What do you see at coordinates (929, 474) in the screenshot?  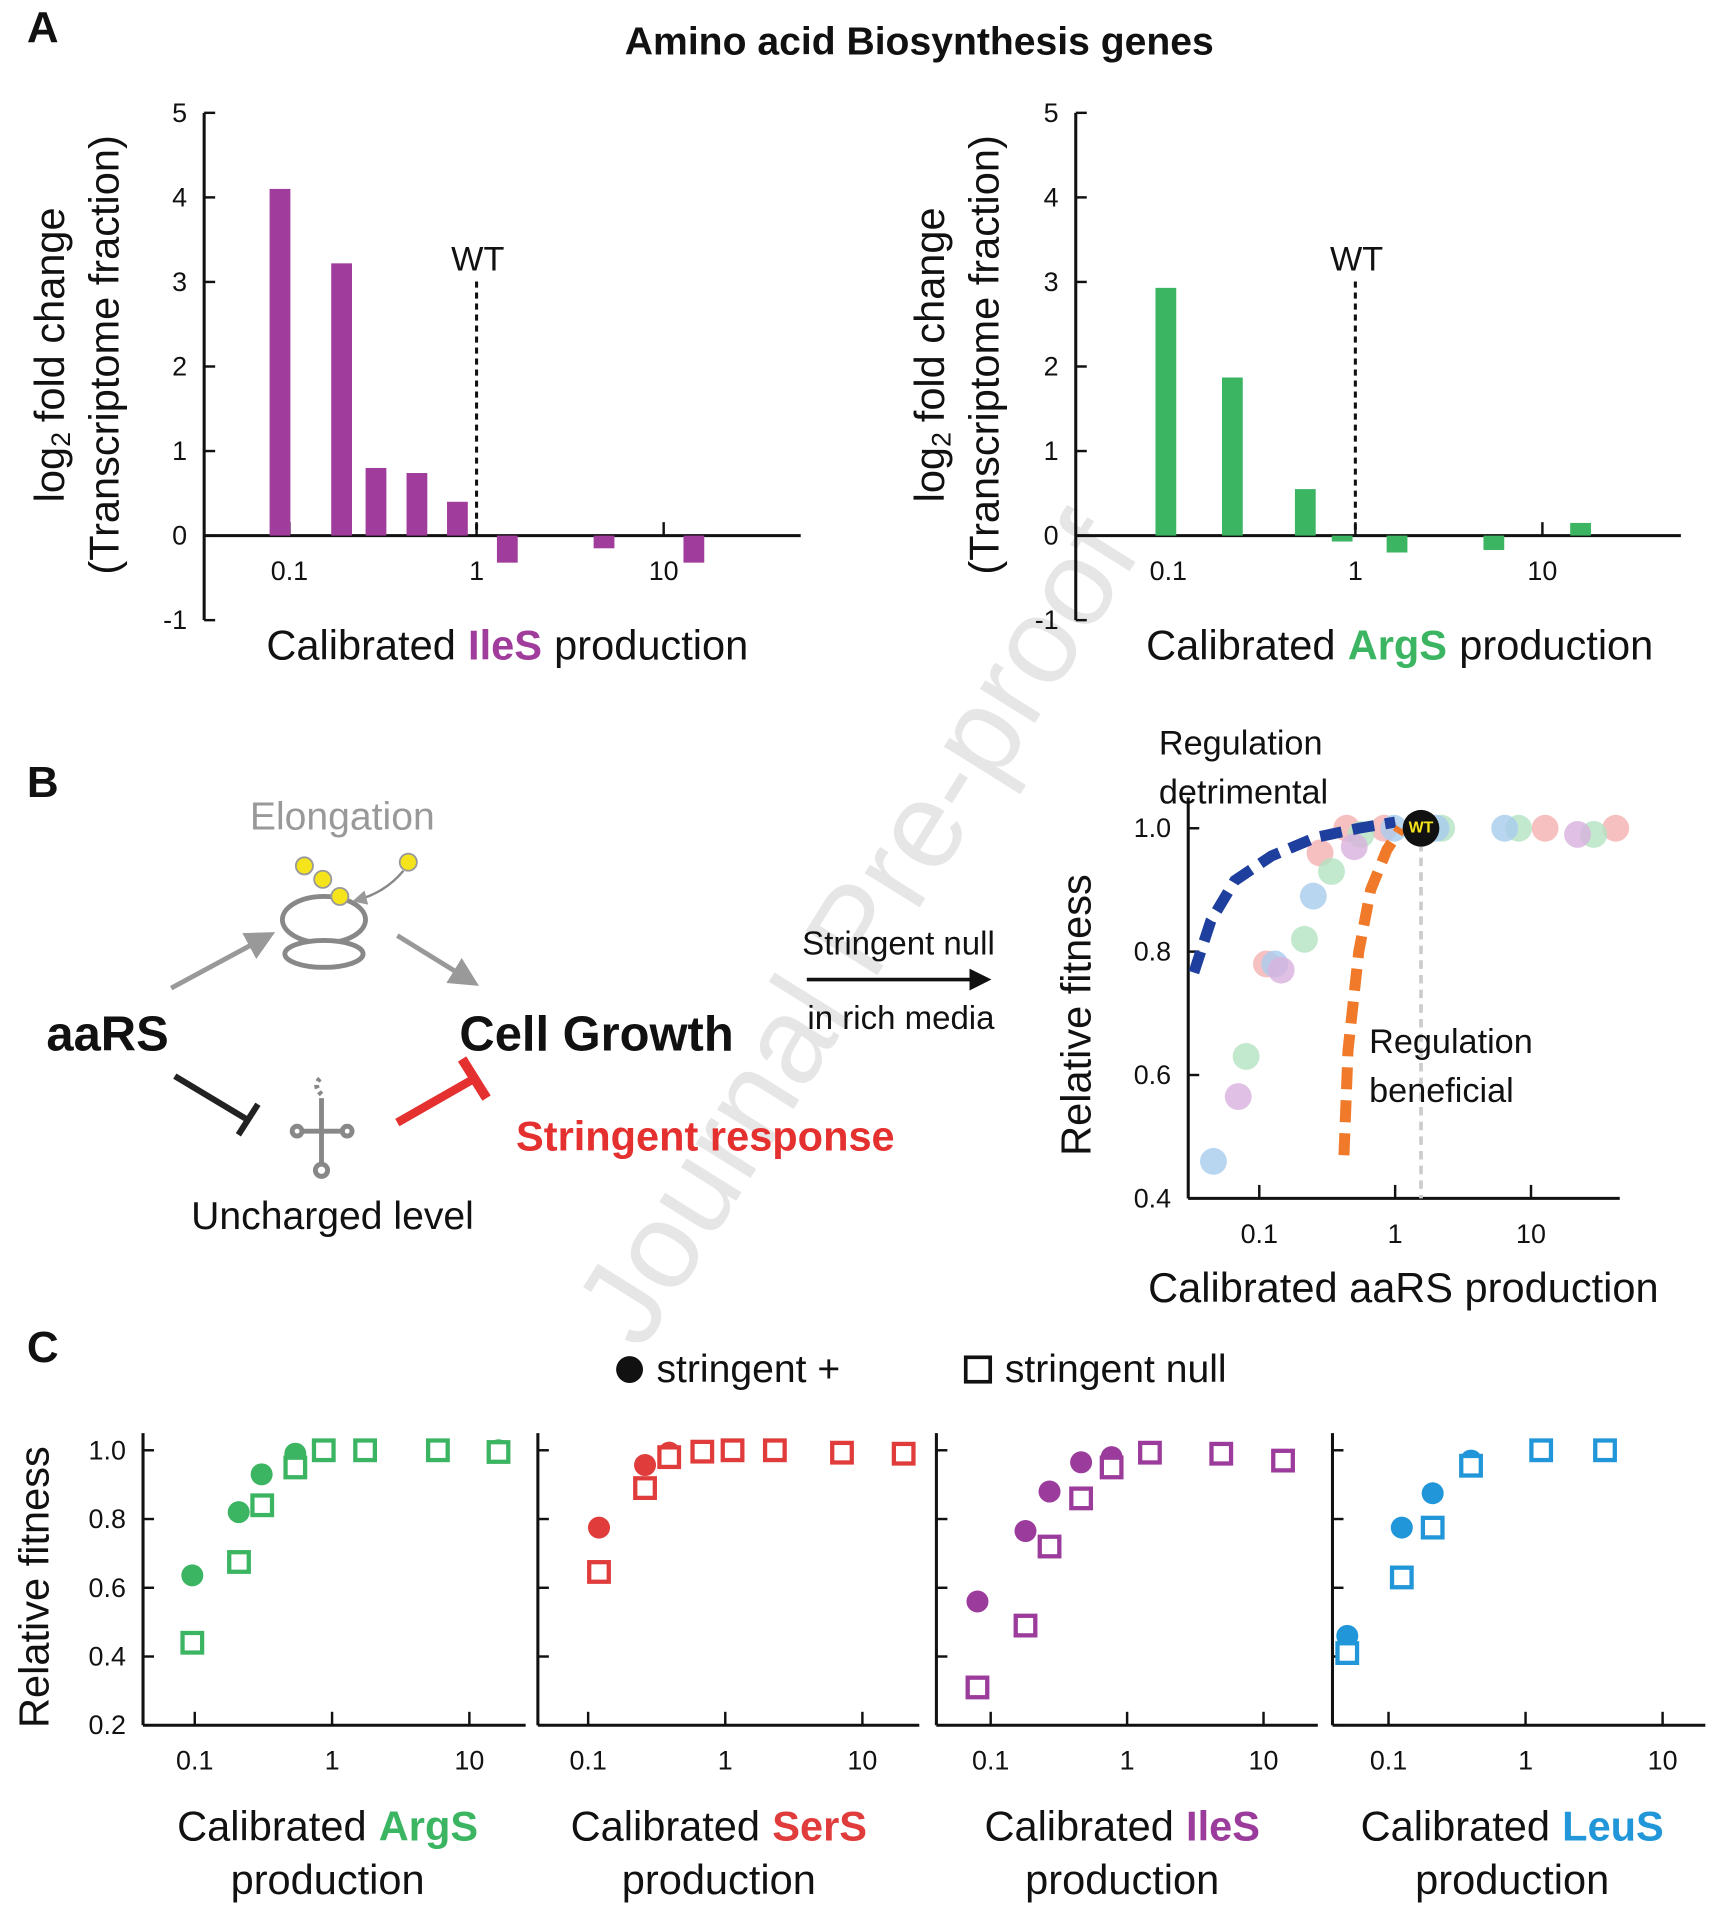 I see `y-axis-label-part: log` at bounding box center [929, 474].